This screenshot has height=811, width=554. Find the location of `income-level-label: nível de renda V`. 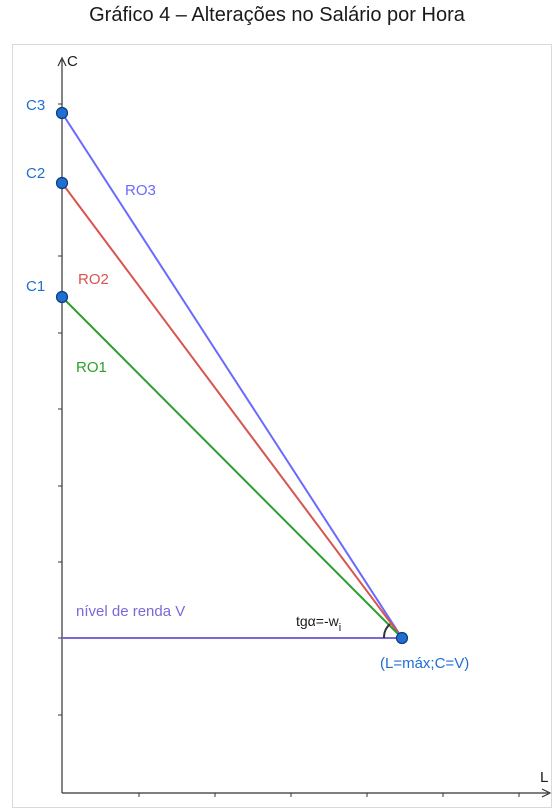

income-level-label: nível de renda V is located at coordinates (130, 611).